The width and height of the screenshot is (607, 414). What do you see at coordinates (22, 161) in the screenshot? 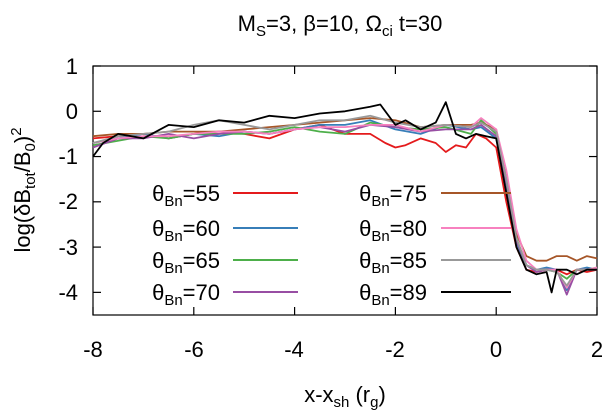
I see `ylabel-b: /B` at bounding box center [22, 161].